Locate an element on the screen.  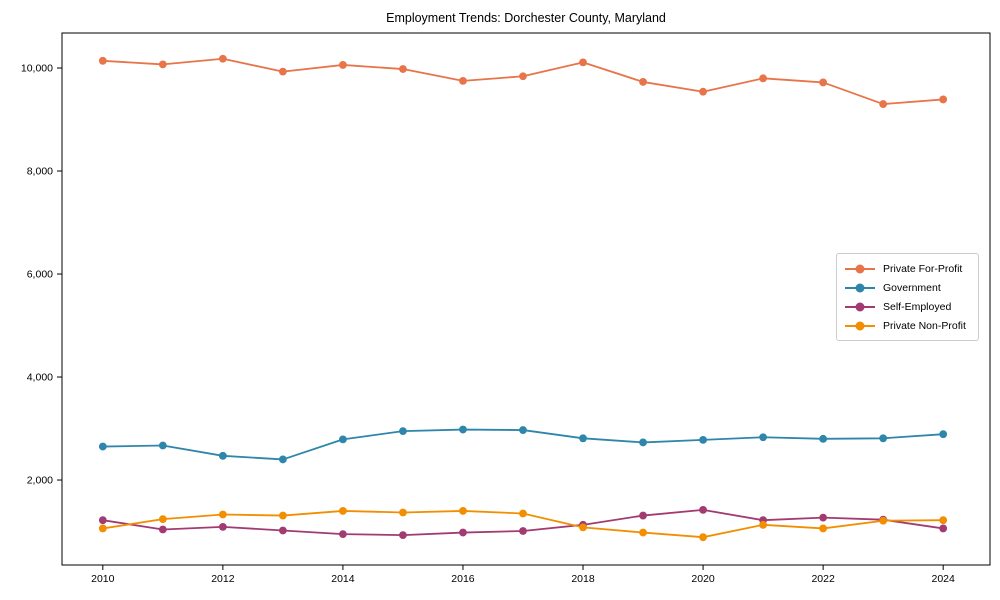
legend-label: Self-Employed is located at coordinates (917, 306).